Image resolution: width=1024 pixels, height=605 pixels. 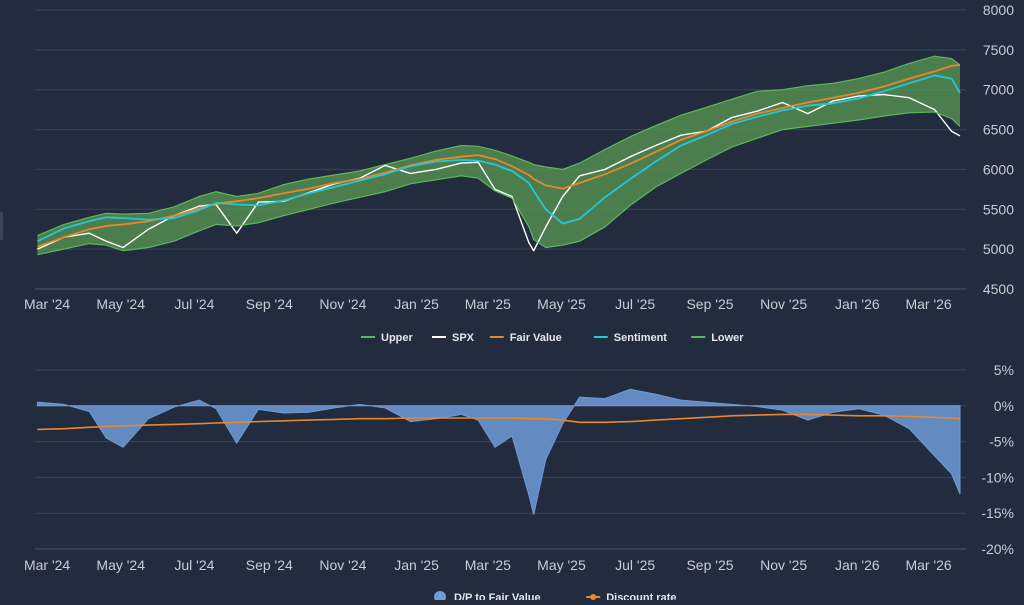 What do you see at coordinates (1004, 370) in the screenshot?
I see `y-tick-label: 5%` at bounding box center [1004, 370].